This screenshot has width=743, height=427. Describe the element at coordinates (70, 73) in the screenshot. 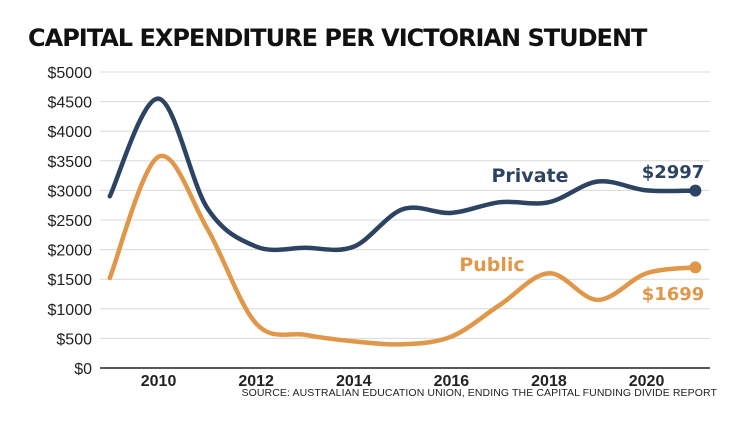

I see `y-tick-label: $5000` at that location.